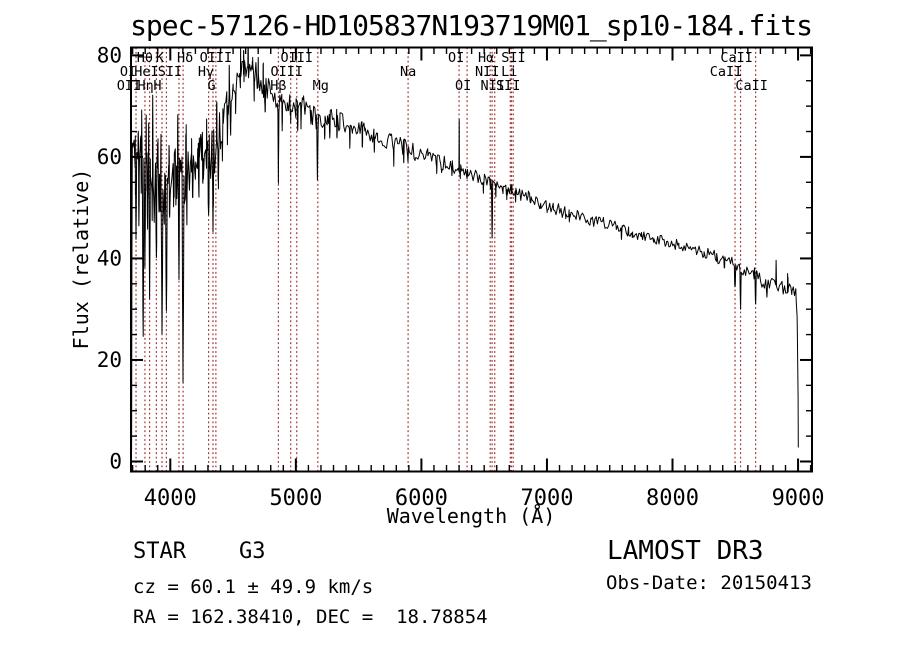 The image size is (900, 649). Describe the element at coordinates (170, 498) in the screenshot. I see `x-tick-label: 4000` at that location.